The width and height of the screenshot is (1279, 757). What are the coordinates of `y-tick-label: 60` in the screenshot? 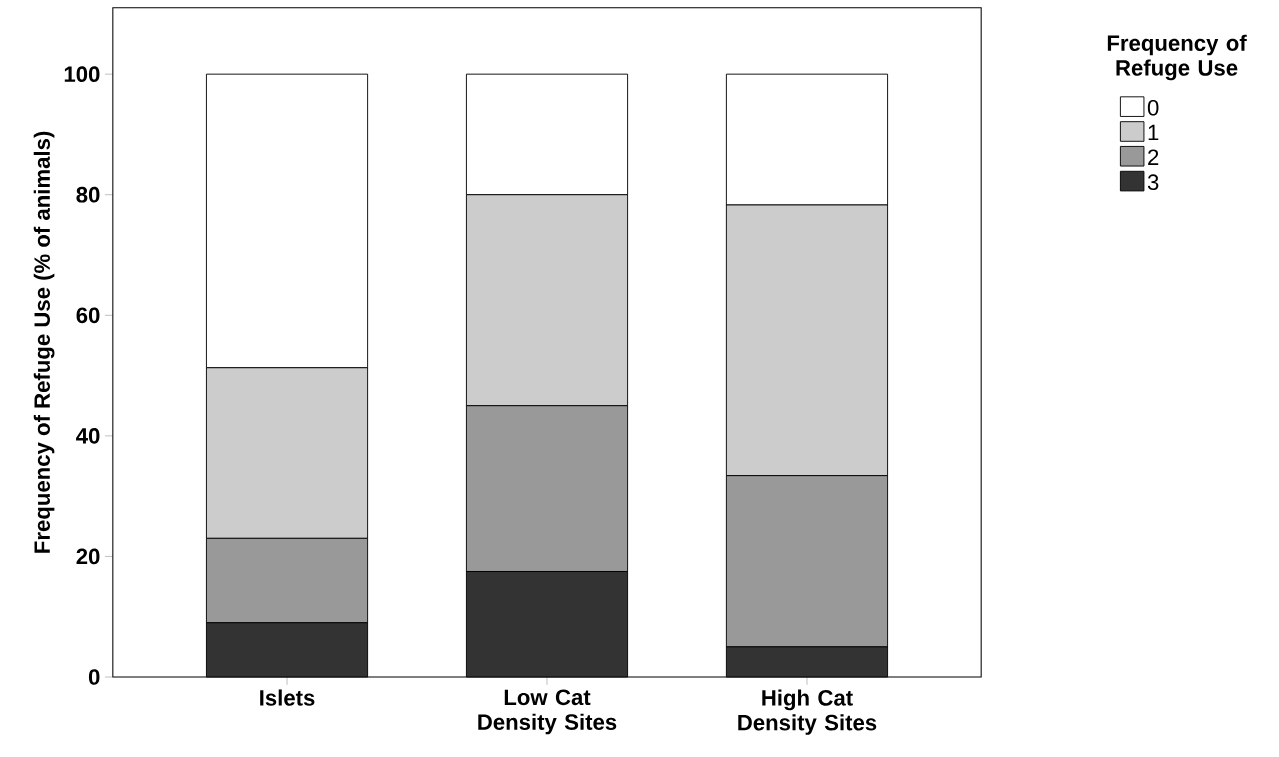 It's located at (88, 315).